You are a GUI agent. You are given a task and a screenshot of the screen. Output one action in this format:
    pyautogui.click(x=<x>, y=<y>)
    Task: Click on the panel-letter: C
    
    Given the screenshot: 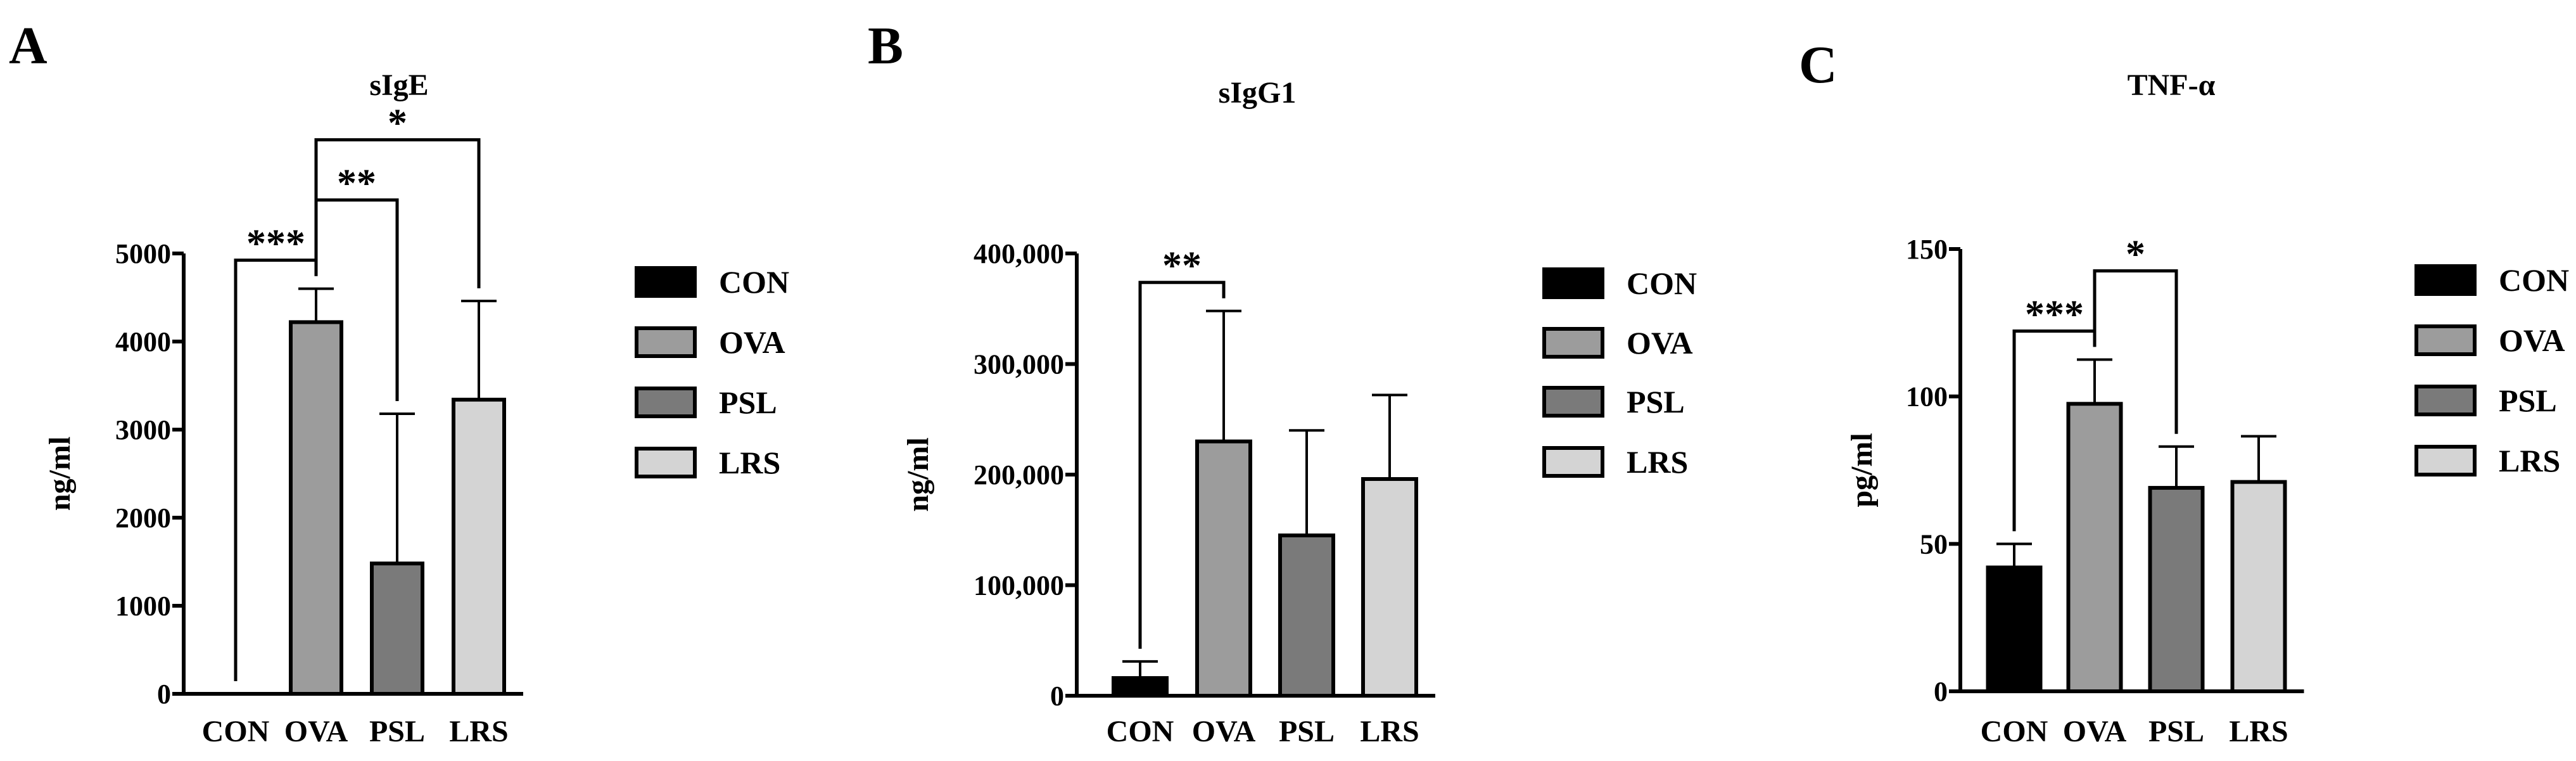 What is the action you would take?
    pyautogui.click(x=1818, y=64)
    